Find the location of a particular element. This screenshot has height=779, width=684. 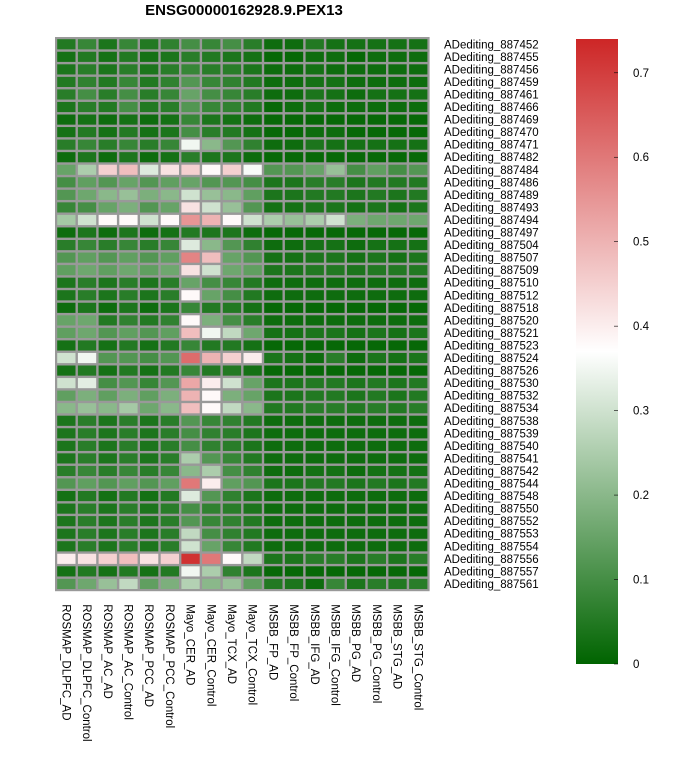

row-label: ADediting_887539 is located at coordinates (491, 434).